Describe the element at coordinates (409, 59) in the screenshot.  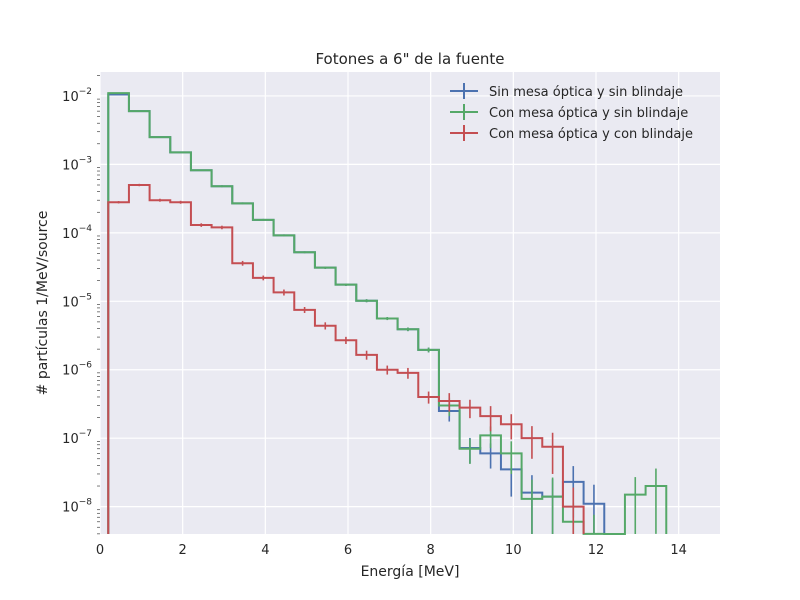
I see `chart-title: Fotones a 6" de la fuente` at that location.